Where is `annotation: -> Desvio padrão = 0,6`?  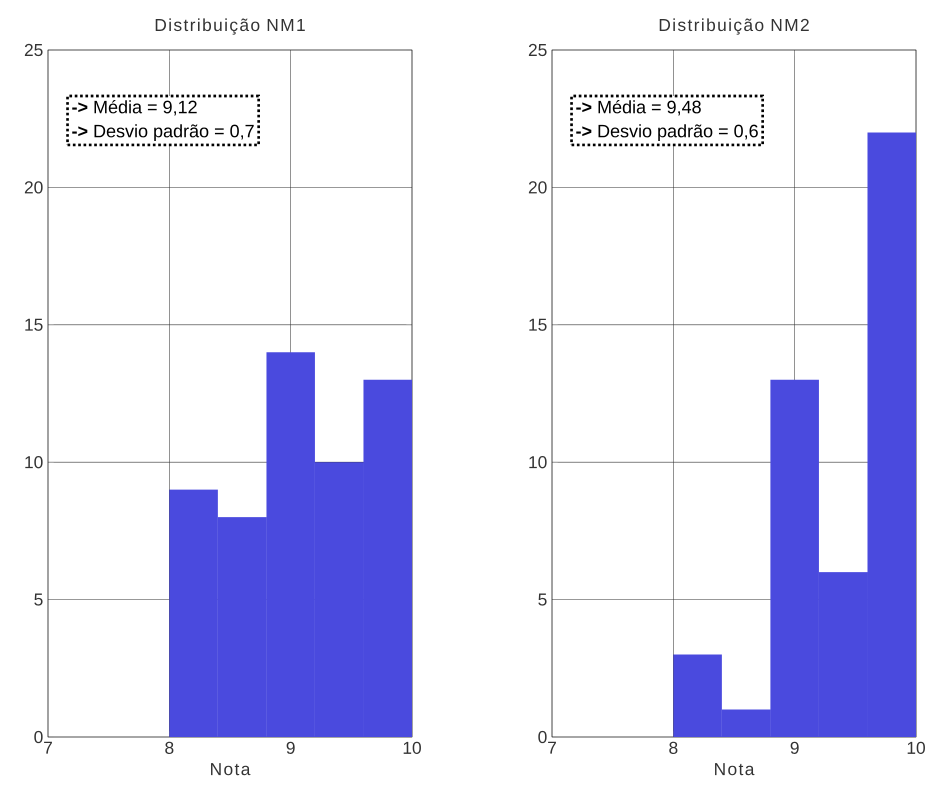 annotation: -> Desvio padrão = 0,6 is located at coordinates (667, 132).